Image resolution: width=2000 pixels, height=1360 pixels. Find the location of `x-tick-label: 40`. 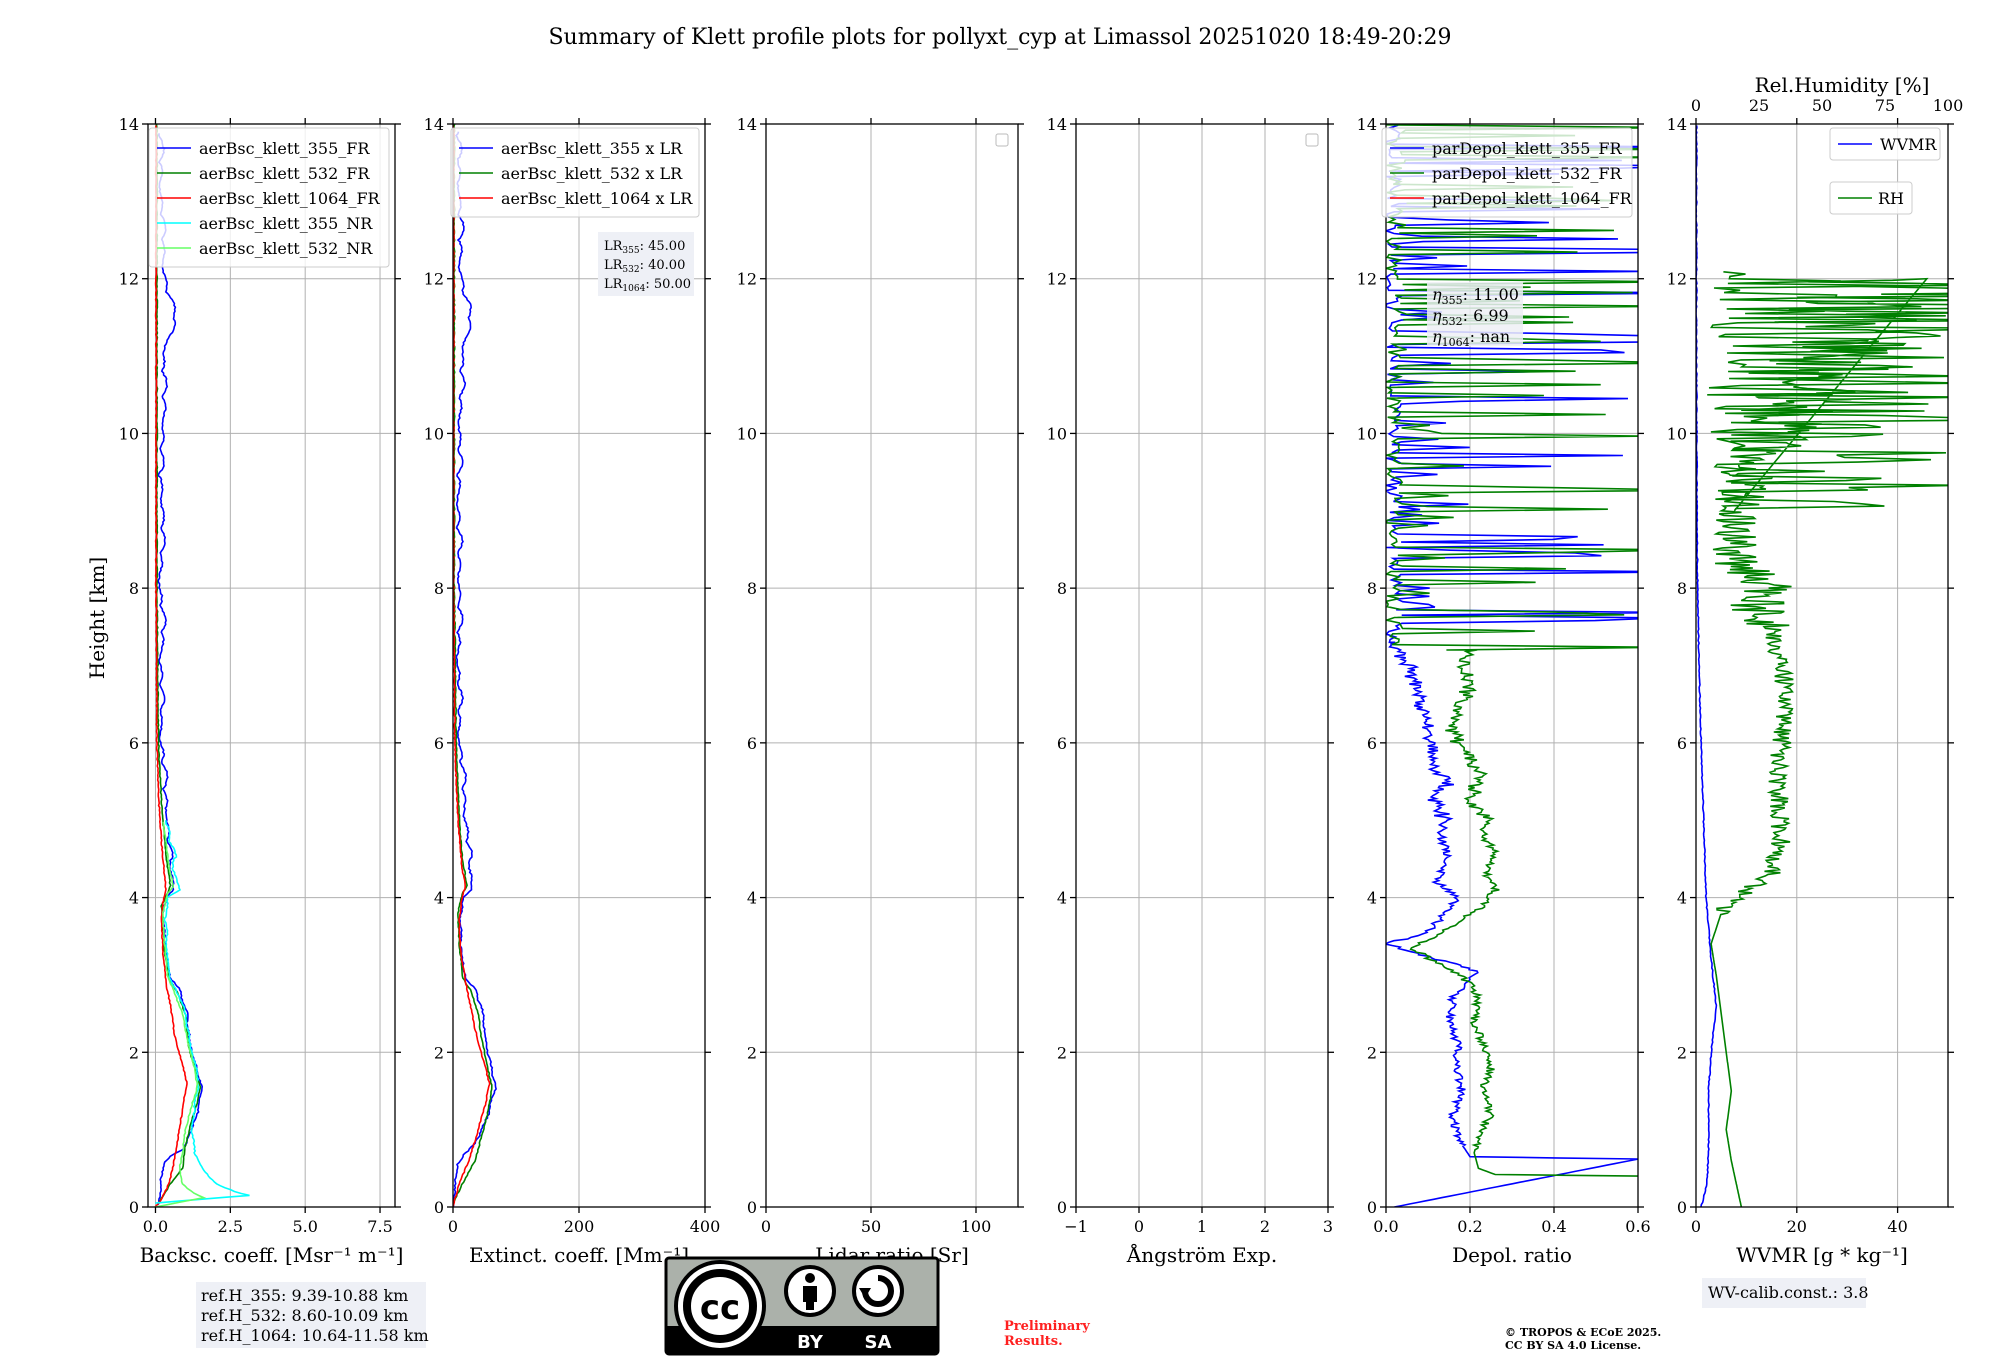

x-tick-label: 40 is located at coordinates (1897, 1226).